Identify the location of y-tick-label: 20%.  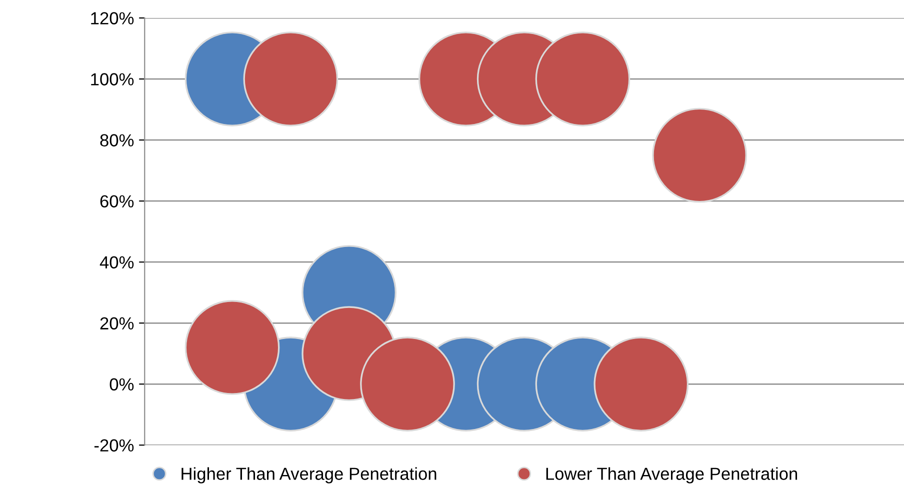
(117, 323).